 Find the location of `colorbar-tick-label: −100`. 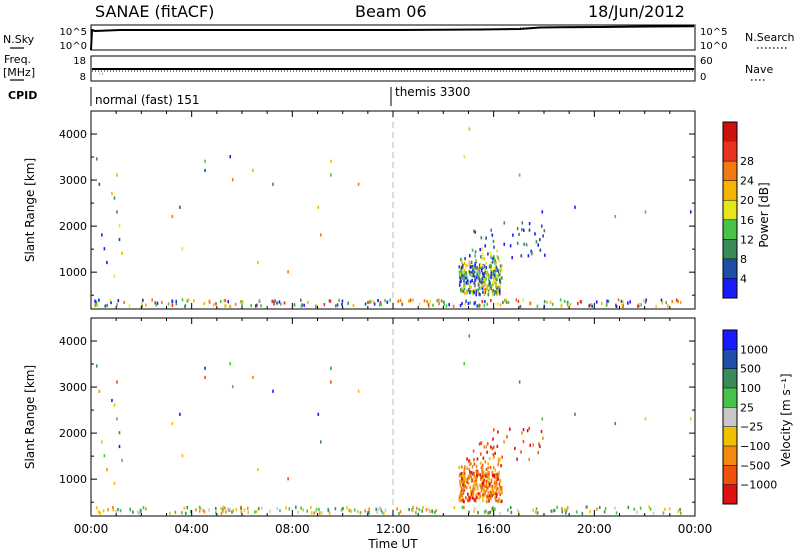

colorbar-tick-label: −100 is located at coordinates (755, 446).